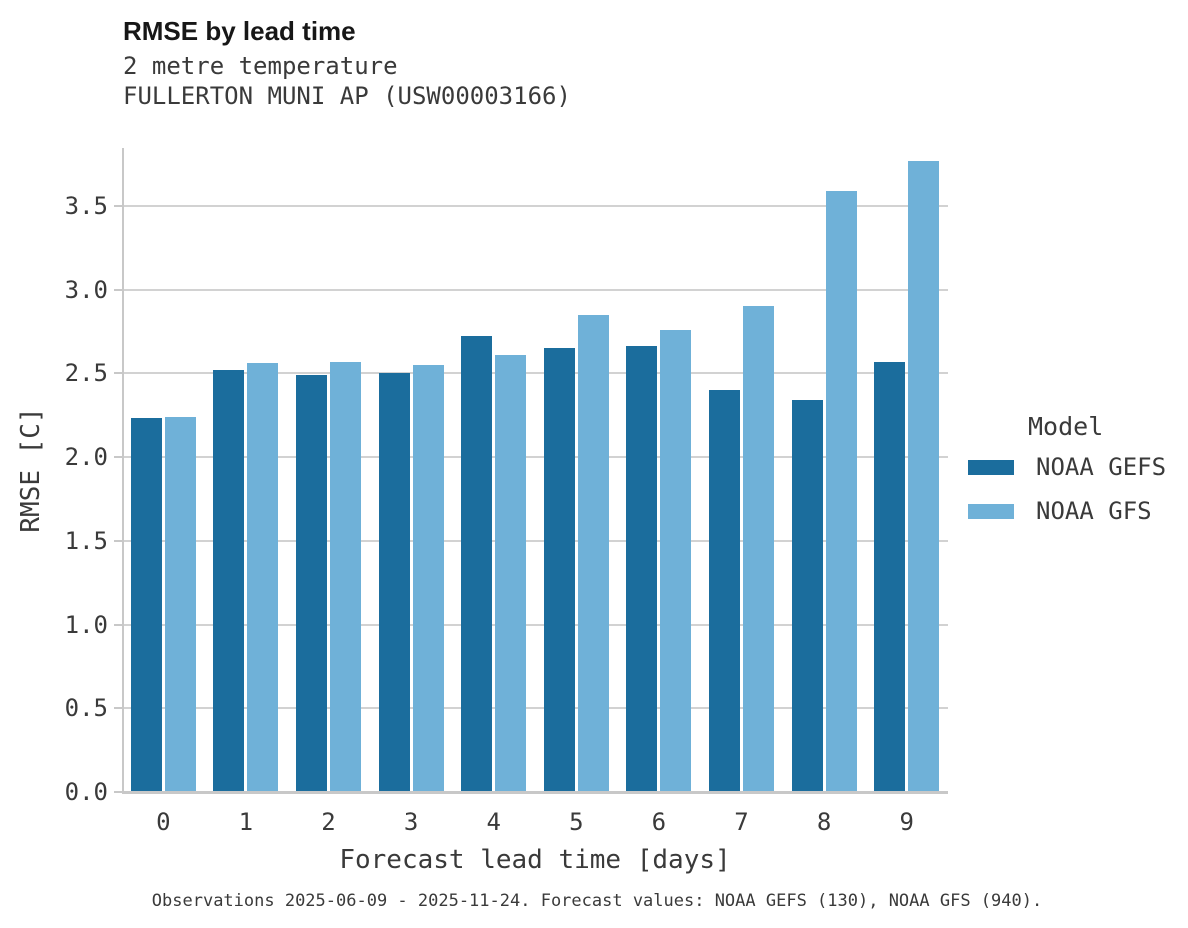  Describe the element at coordinates (86, 205) in the screenshot. I see `y-tick-label-3.5: 3.5` at that location.